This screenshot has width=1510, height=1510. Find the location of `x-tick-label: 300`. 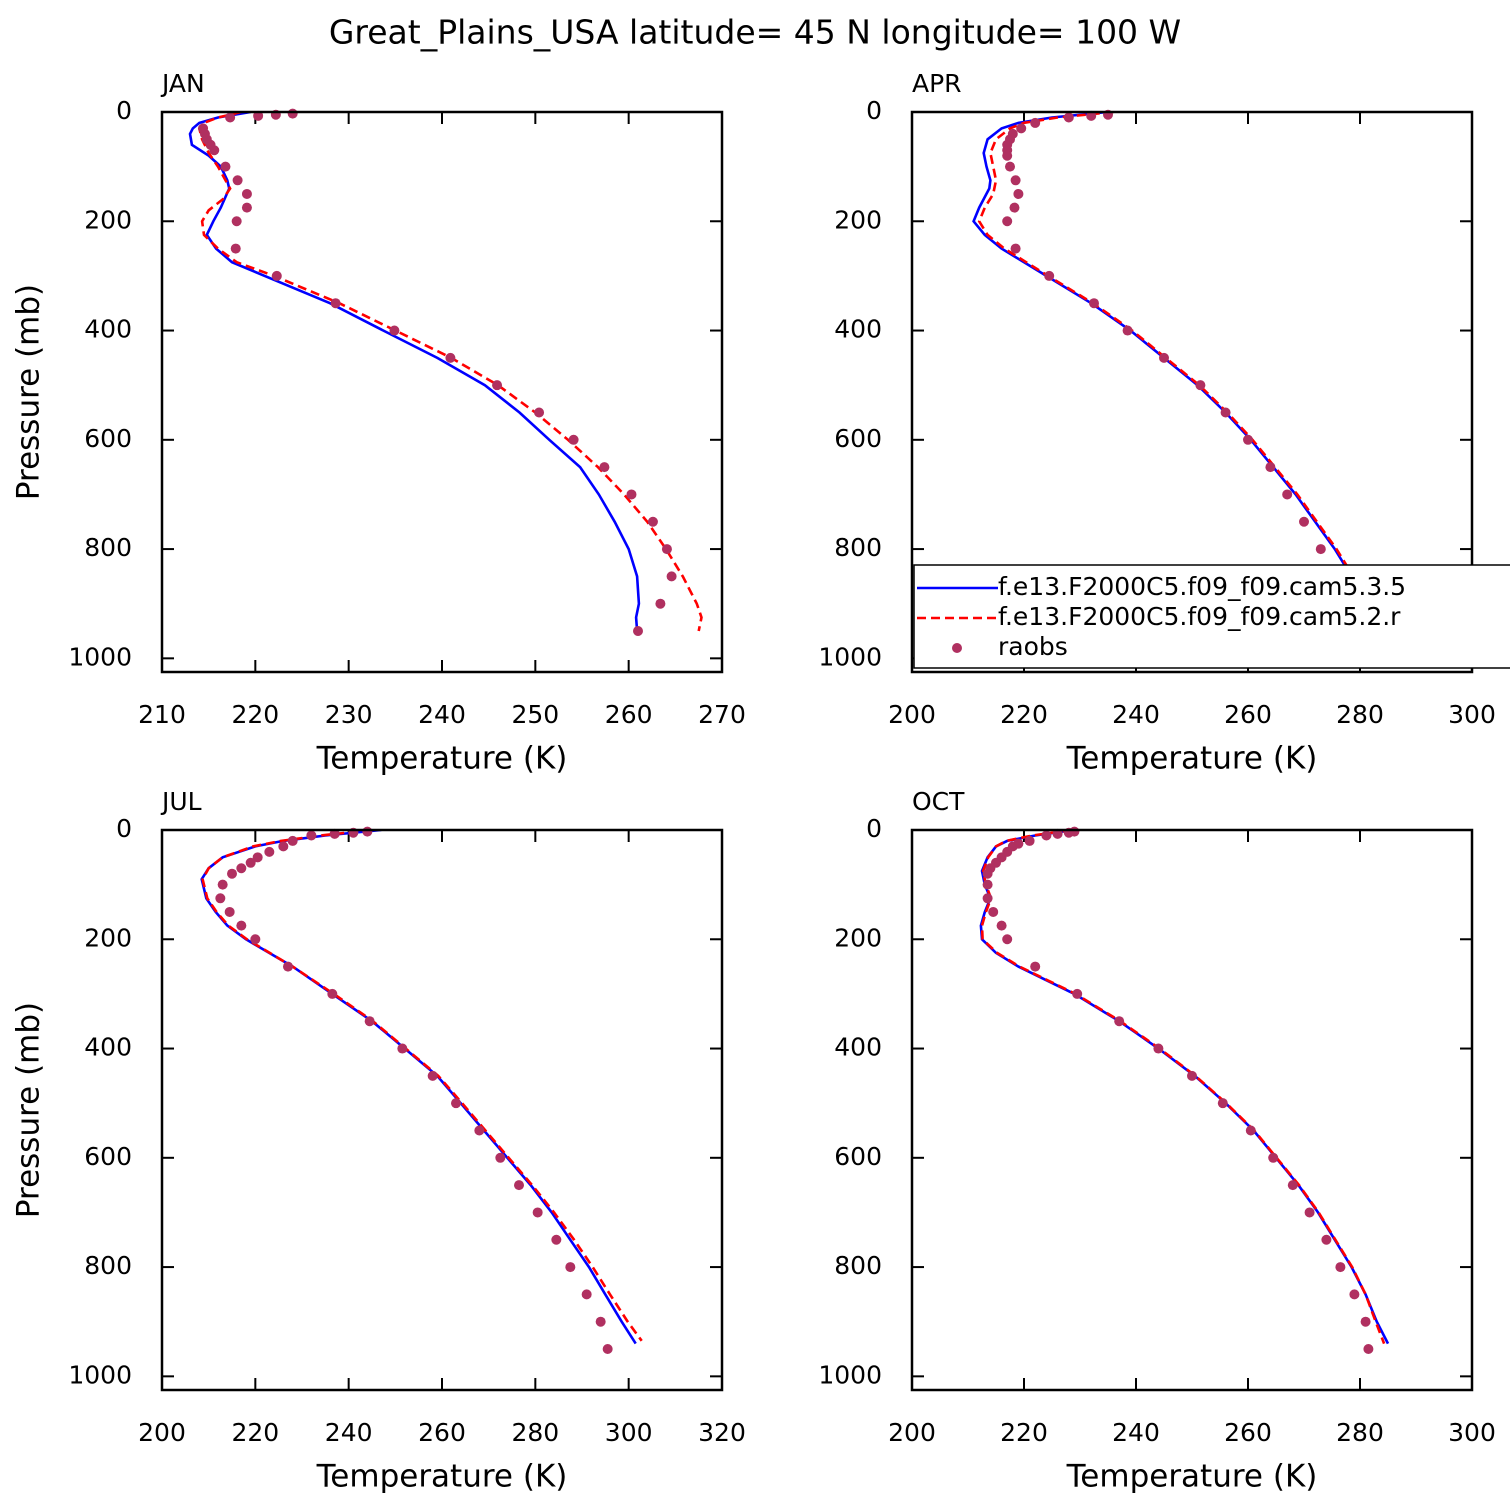

x-tick-label: 300 is located at coordinates (1472, 714).